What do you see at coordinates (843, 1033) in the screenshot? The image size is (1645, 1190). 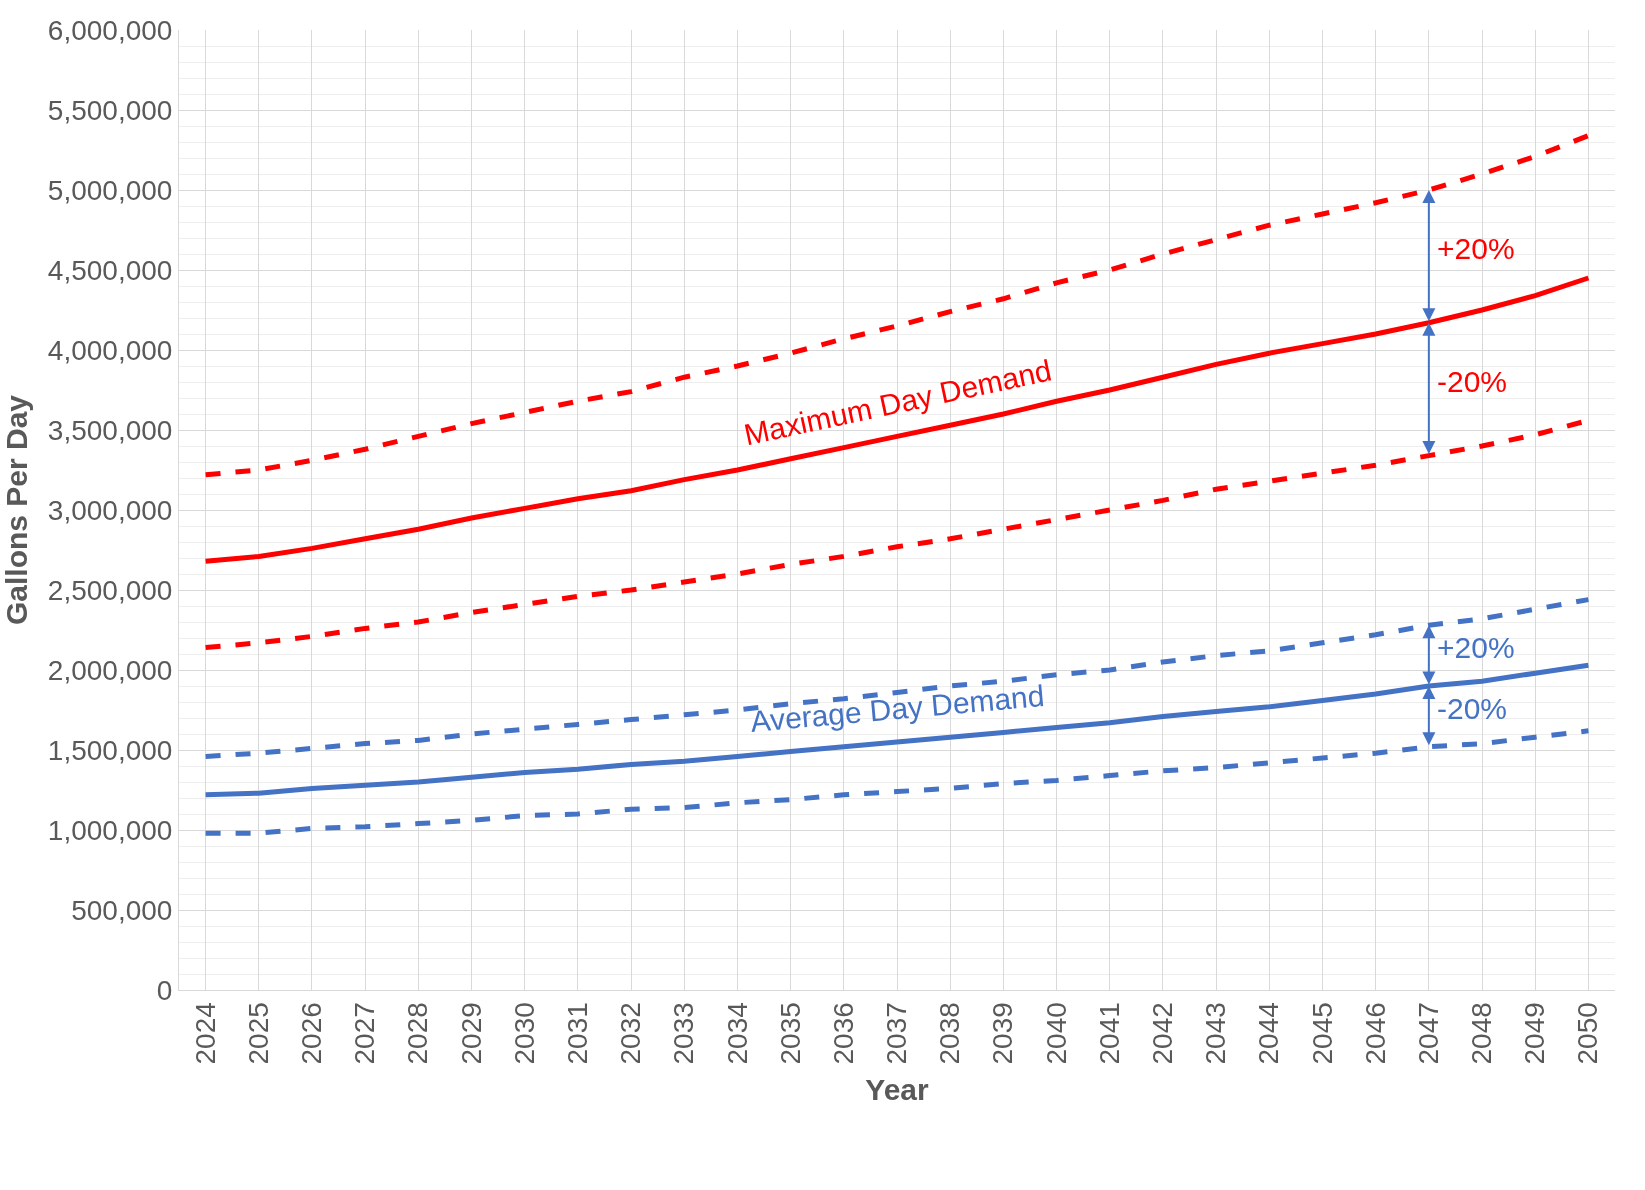 I see `x-tick-label: 2036` at bounding box center [843, 1033].